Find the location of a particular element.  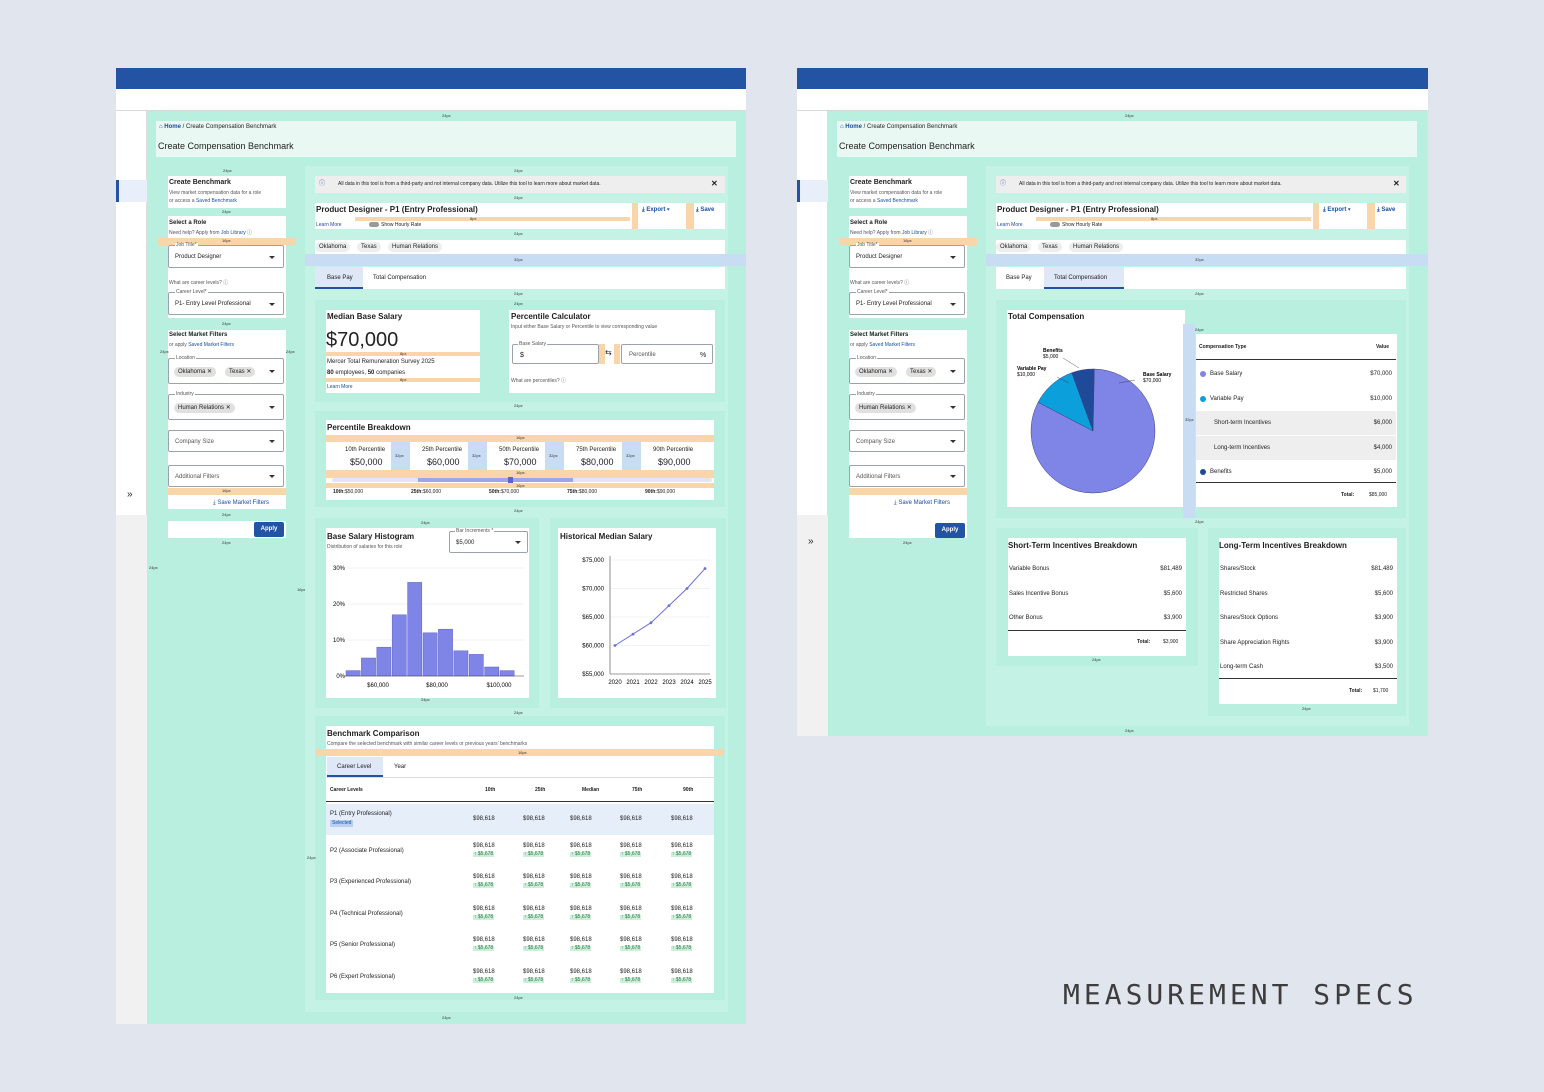

sti-total-label: Total: is located at coordinates (1144, 642).